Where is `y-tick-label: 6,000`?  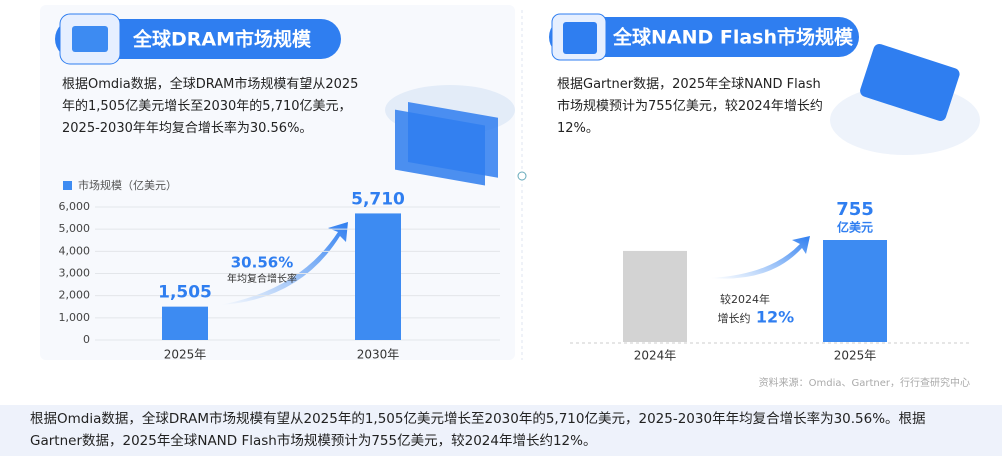
y-tick-label: 6,000 is located at coordinates (75, 206).